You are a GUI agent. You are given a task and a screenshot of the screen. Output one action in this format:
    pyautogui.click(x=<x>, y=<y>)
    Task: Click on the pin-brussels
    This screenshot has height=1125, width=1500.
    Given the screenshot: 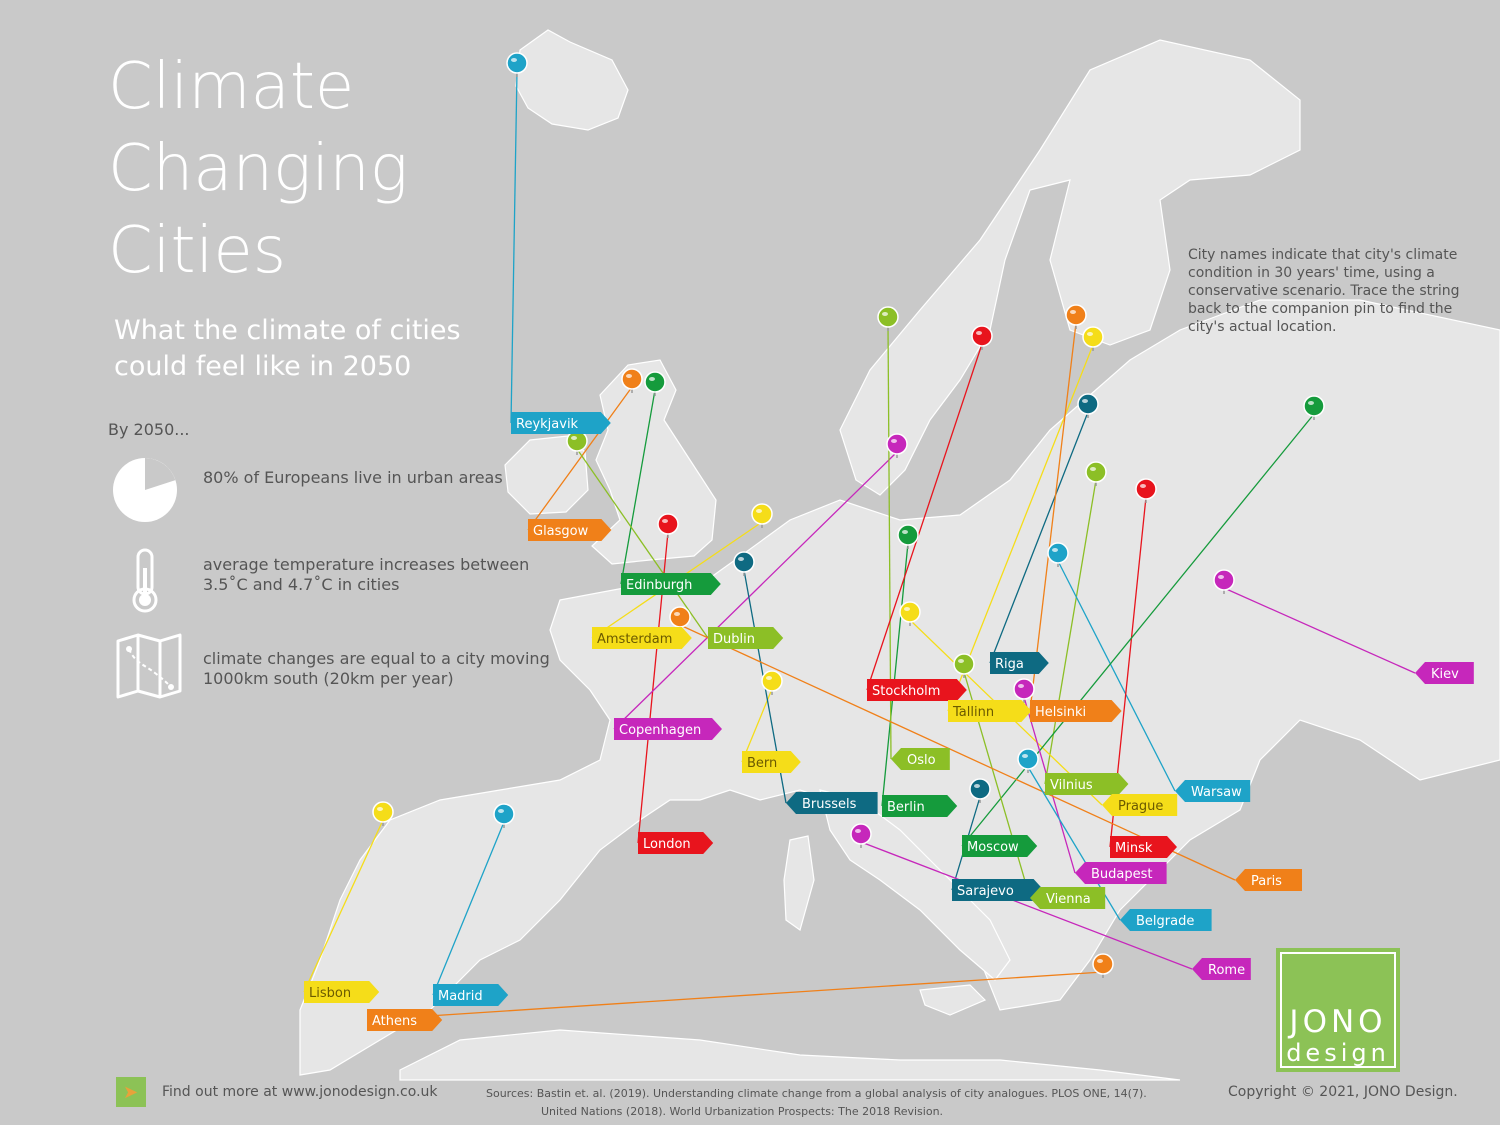 What is the action you would take?
    pyautogui.click(x=744, y=563)
    